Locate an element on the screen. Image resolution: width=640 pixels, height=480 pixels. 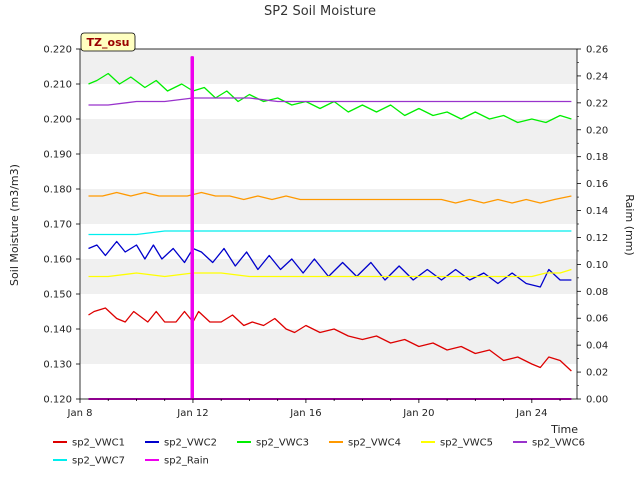
series-line-sp2_VWC7 is located at coordinates (330, 233).